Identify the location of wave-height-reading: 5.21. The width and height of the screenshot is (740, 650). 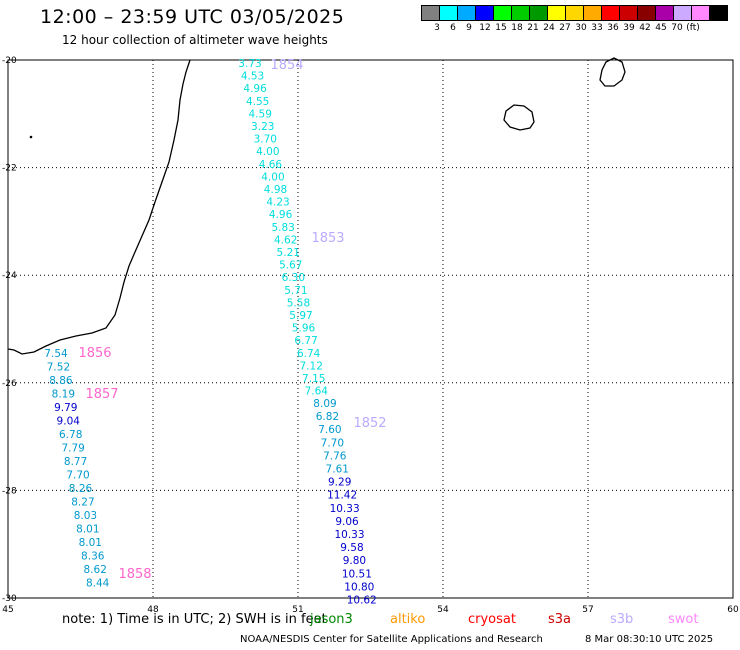
(288, 253).